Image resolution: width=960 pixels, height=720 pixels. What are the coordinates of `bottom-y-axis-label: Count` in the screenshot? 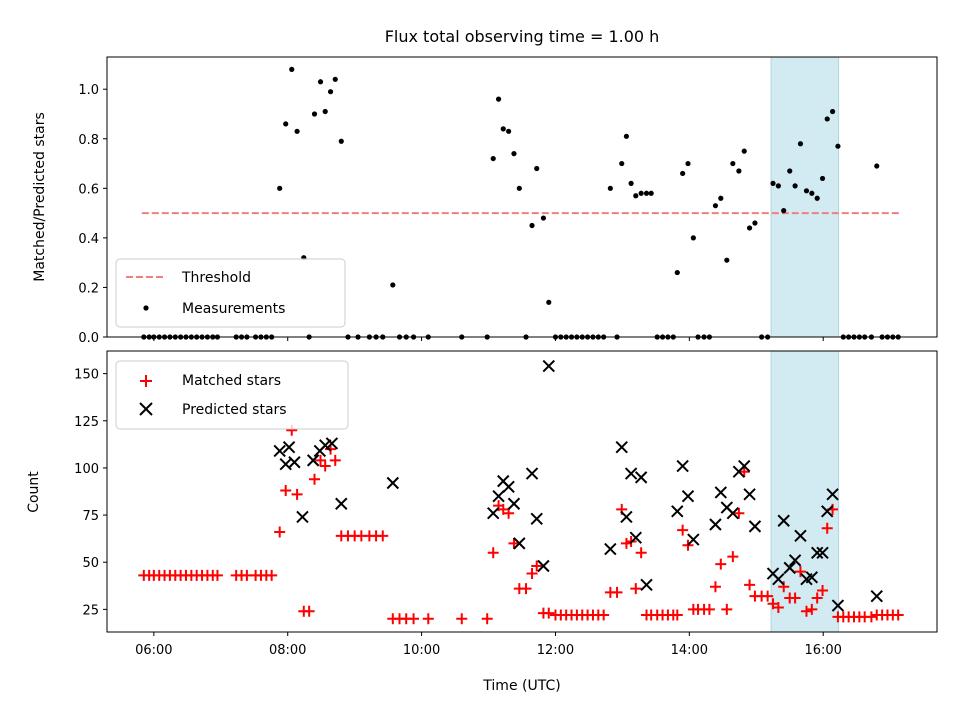 It's located at (34, 492).